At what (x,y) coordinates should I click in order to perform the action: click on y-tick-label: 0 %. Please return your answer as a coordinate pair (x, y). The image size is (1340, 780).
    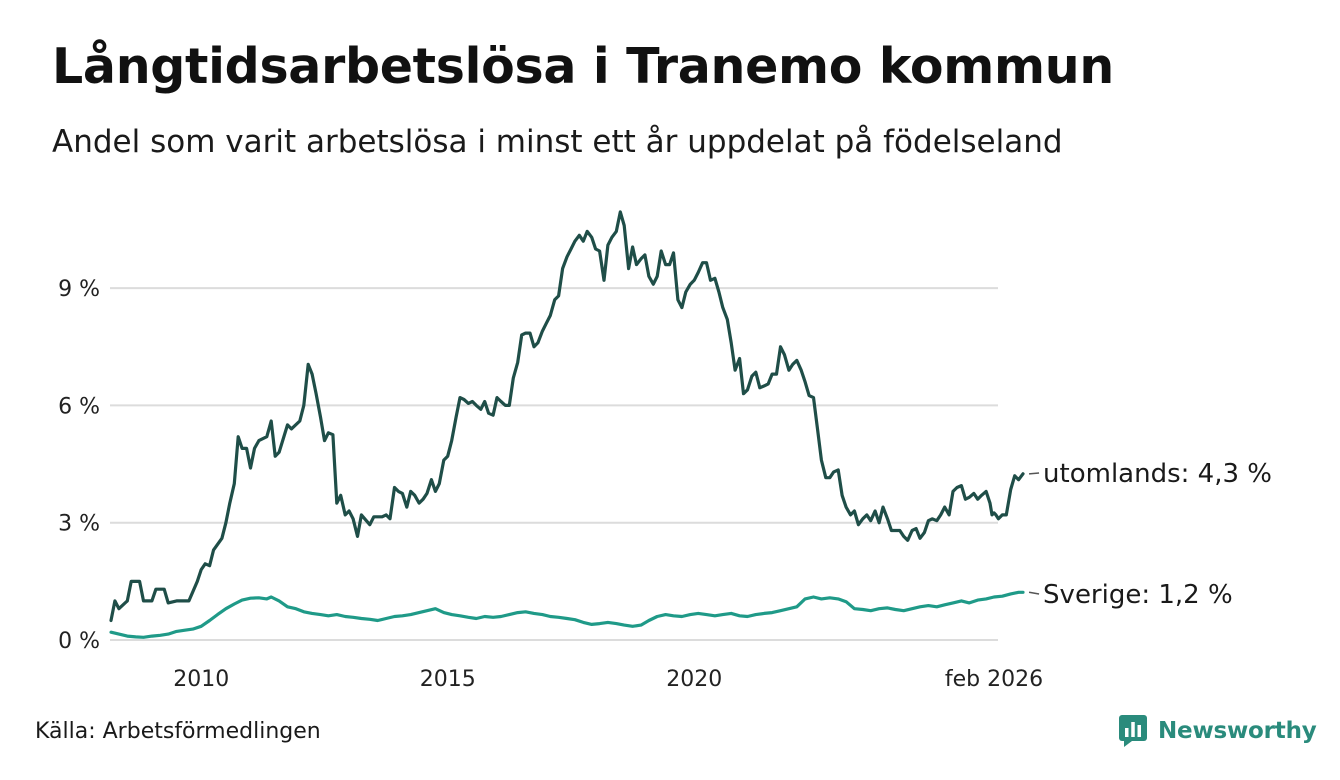
    Looking at the image, I should click on (79, 641).